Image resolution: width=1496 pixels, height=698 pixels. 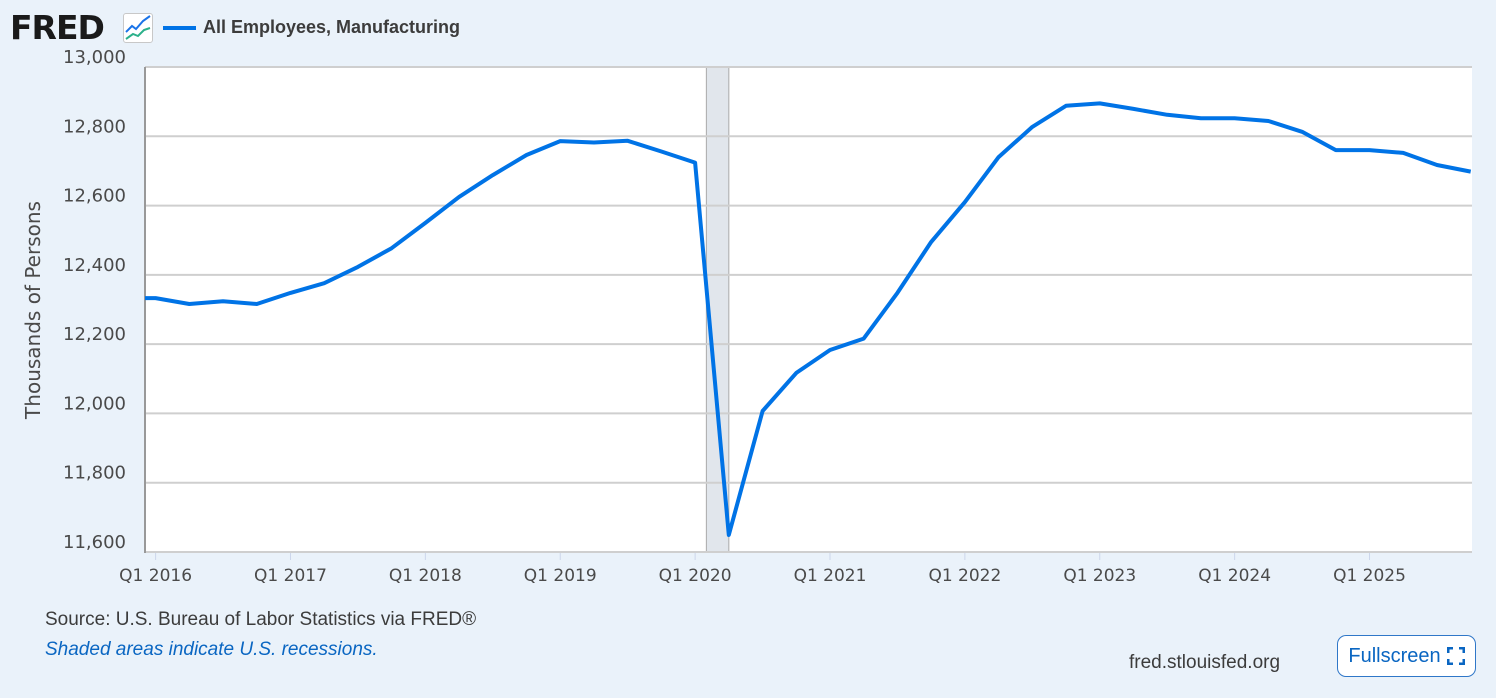 What do you see at coordinates (425, 576) in the screenshot?
I see `x-tick-label: Q1 2018` at bounding box center [425, 576].